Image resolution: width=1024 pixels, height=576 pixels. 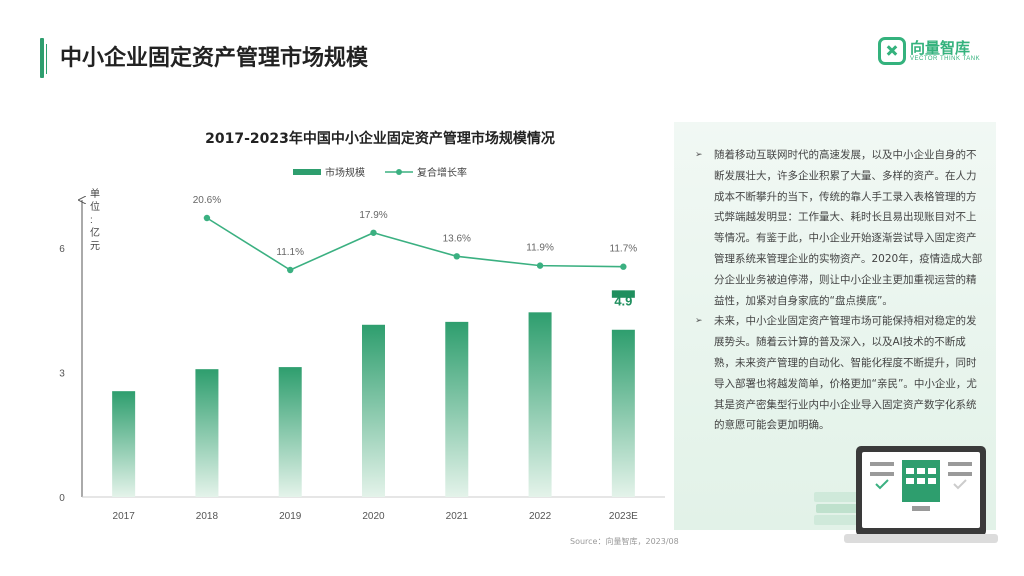 What do you see at coordinates (290, 516) in the screenshot?
I see `x-tick-label: 2019` at bounding box center [290, 516].